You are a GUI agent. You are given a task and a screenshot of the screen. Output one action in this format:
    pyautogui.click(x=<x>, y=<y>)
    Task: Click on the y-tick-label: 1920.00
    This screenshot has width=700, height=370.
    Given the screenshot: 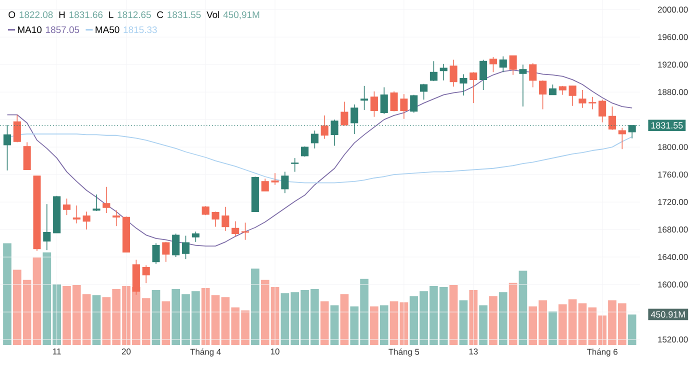 What is the action you would take?
    pyautogui.click(x=673, y=65)
    